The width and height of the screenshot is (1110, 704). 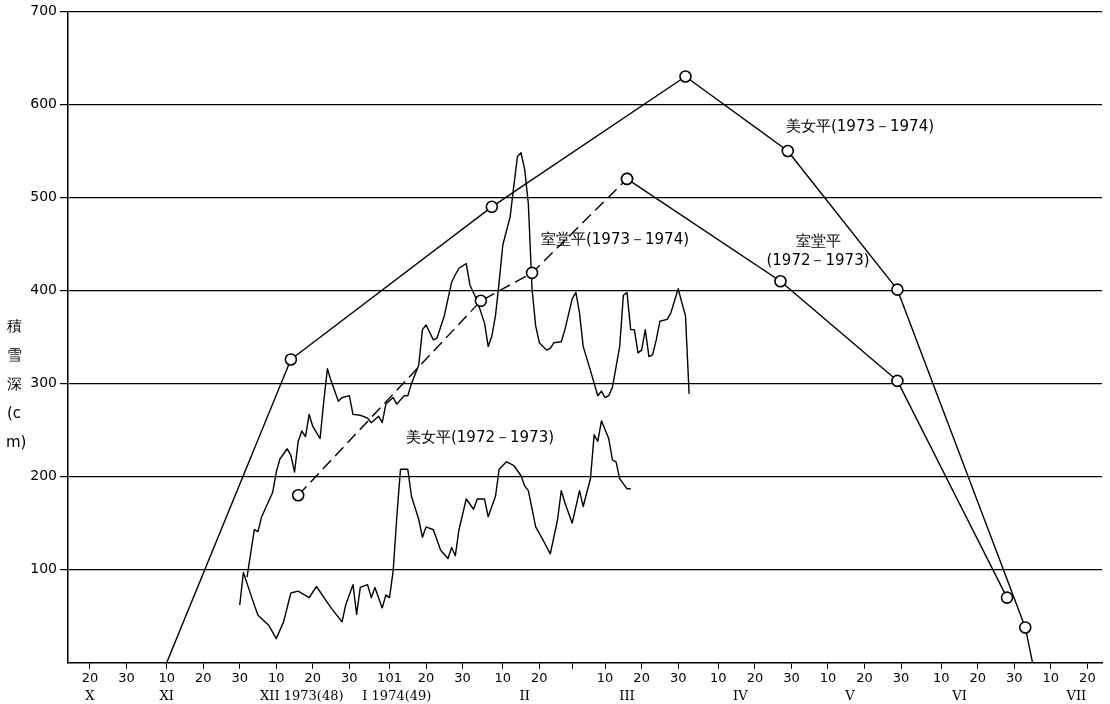 What do you see at coordinates (43, 103) in the screenshot?
I see `y-tick-label: 600` at bounding box center [43, 103].